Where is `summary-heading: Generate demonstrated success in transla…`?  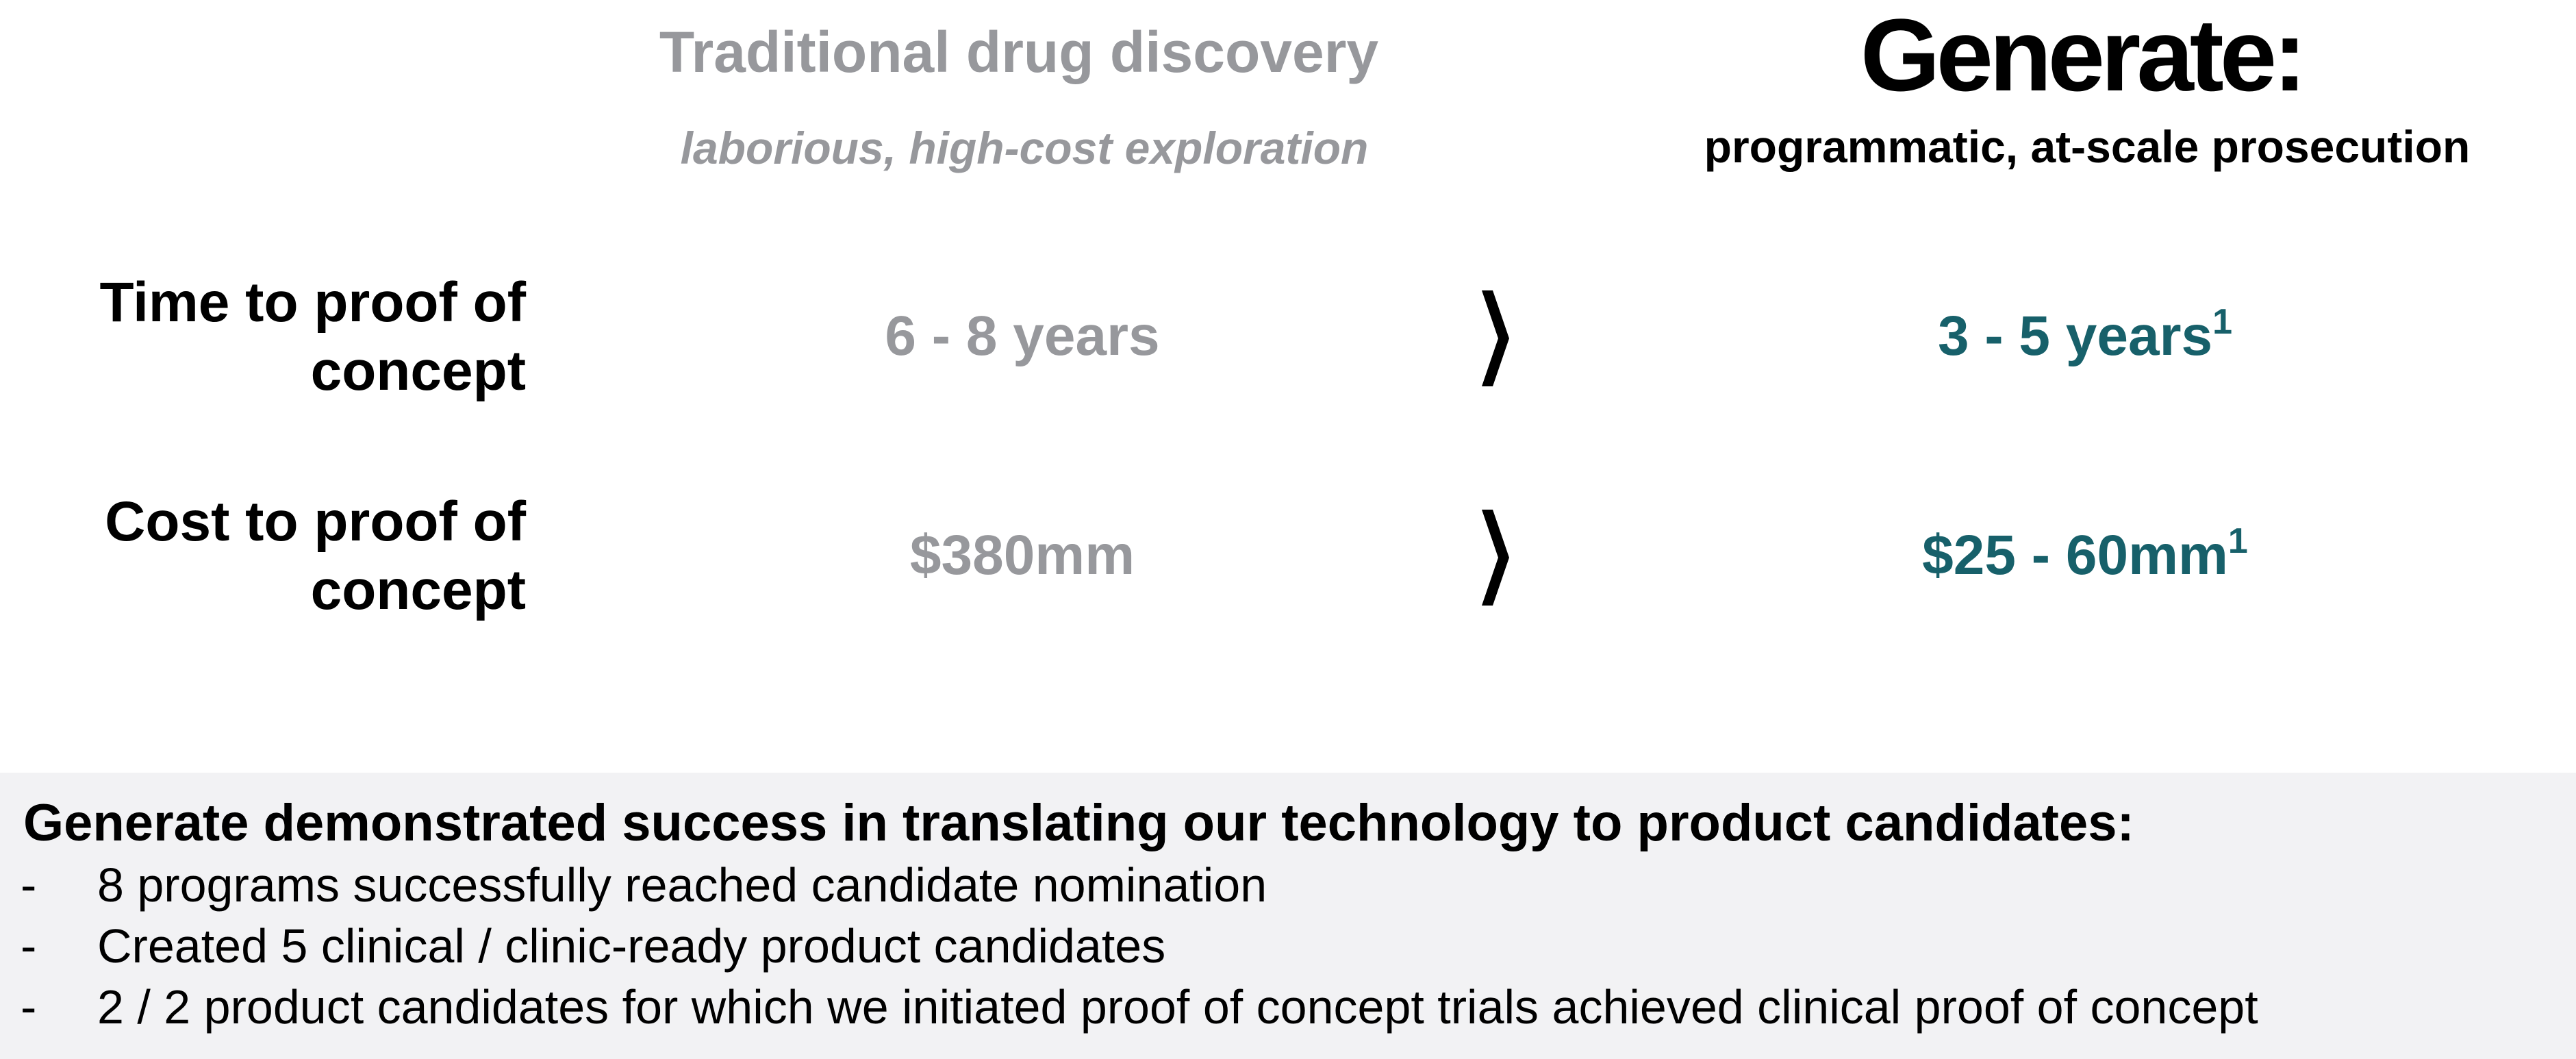 summary-heading: Generate demonstrated success in transla… is located at coordinates (1078, 823).